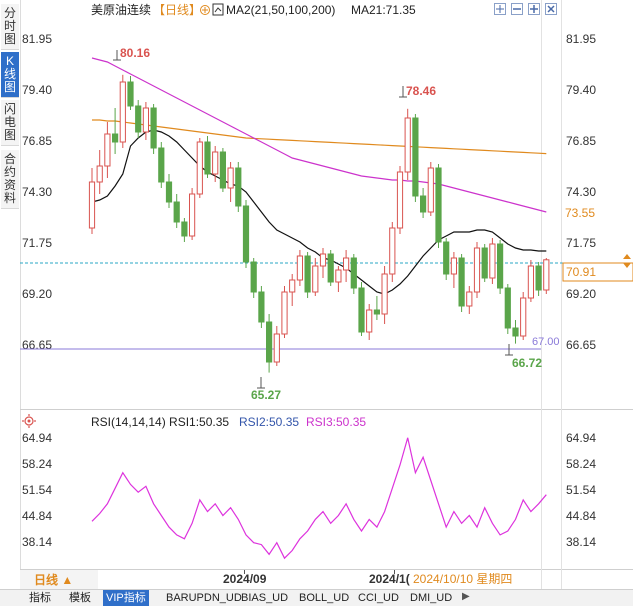 Image resolution: width=633 pixels, height=606 pixels. Describe the element at coordinates (10, 27) in the screenshot. I see `tab-time-share: 分时图` at that location.